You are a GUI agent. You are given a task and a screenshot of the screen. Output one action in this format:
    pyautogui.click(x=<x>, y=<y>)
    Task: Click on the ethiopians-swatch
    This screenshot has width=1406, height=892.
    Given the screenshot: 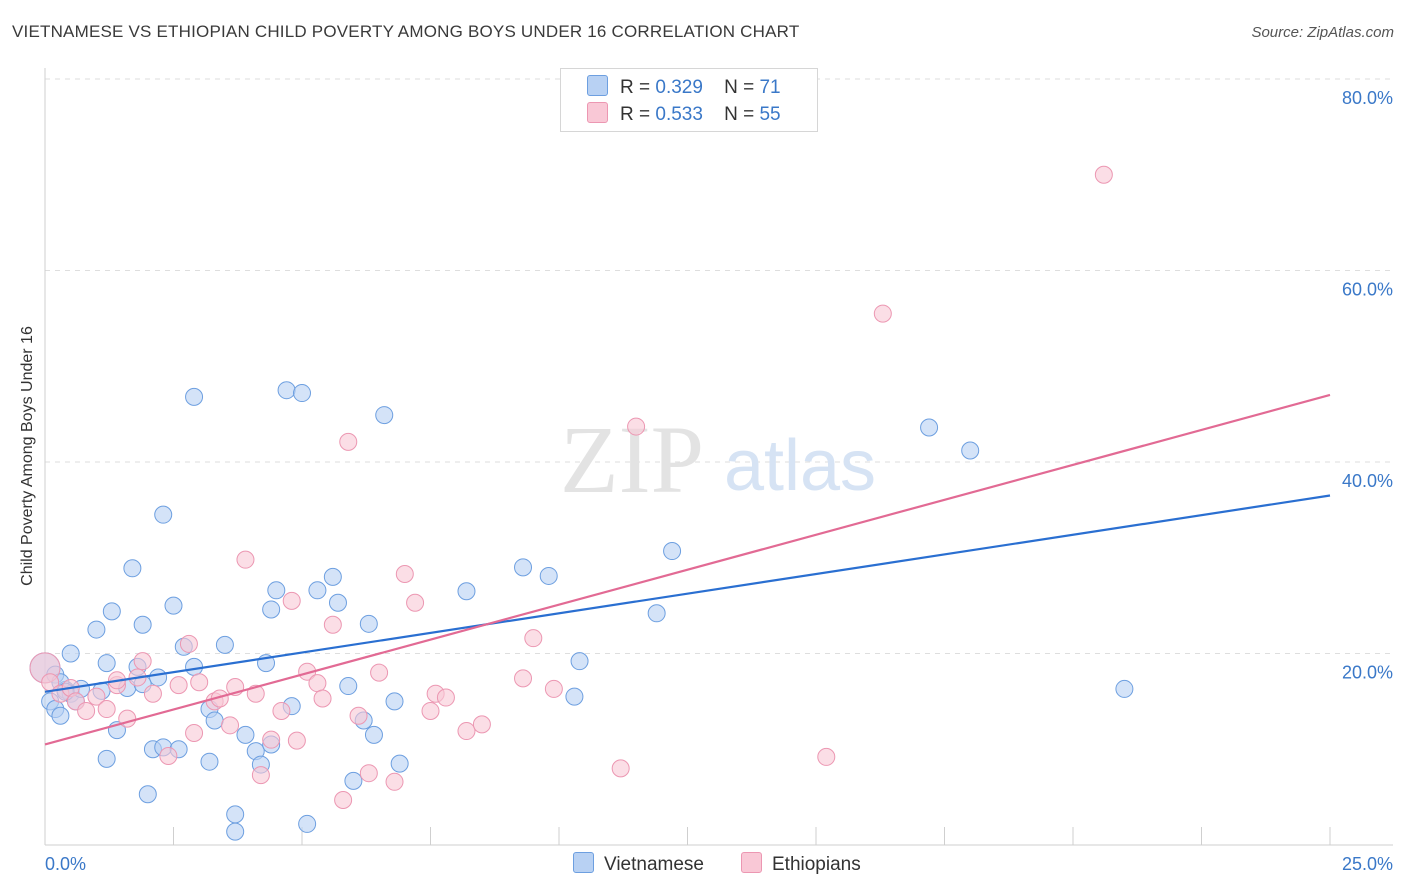 What is the action you would take?
    pyautogui.click(x=597, y=112)
    